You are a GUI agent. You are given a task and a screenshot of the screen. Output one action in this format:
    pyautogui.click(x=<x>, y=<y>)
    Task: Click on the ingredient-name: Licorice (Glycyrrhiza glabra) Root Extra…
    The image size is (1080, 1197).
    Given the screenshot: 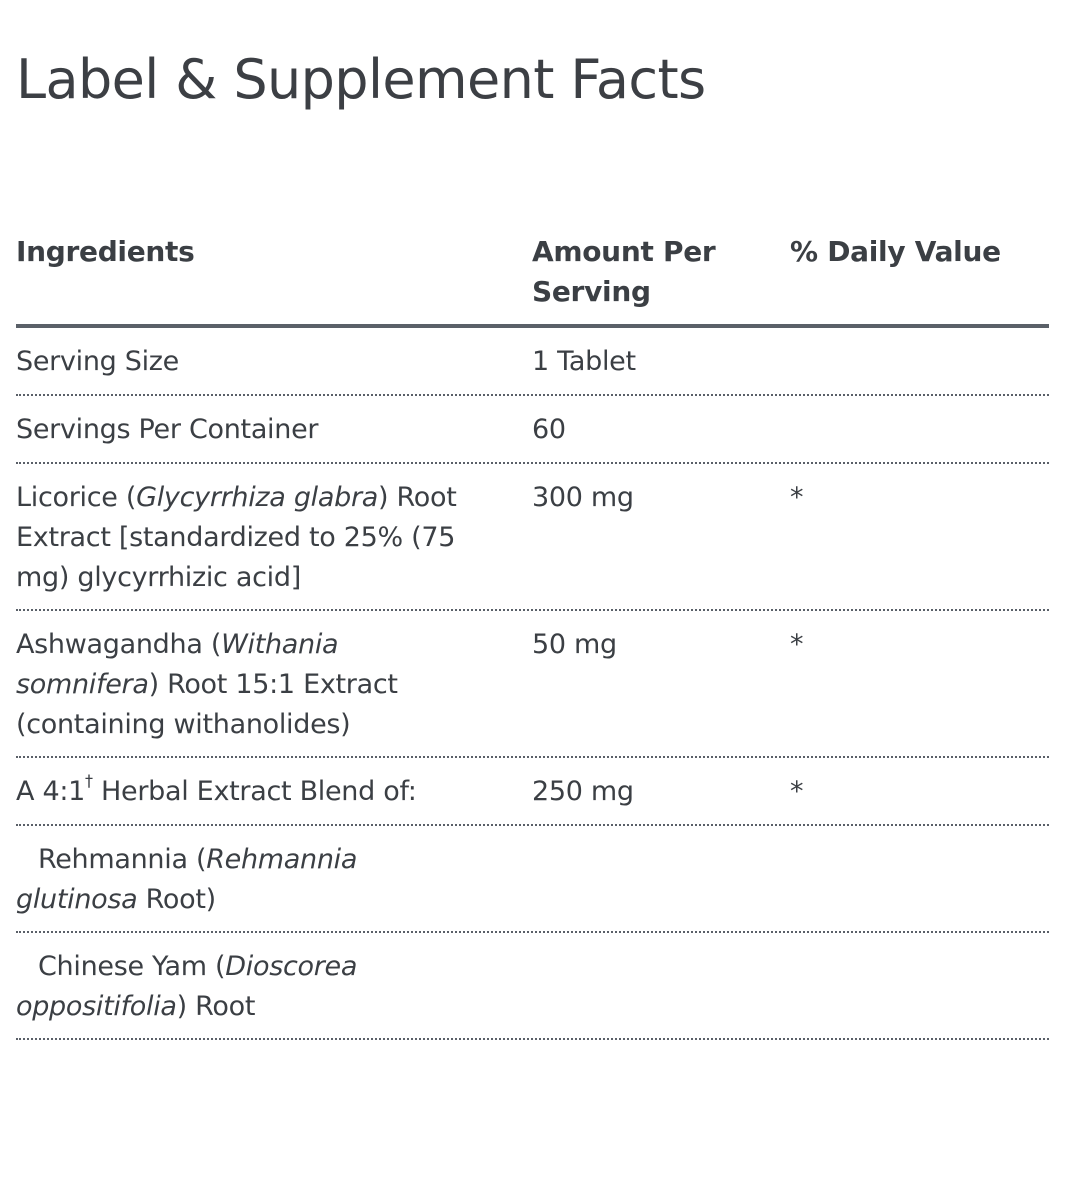 What is the action you would take?
    pyautogui.click(x=274, y=543)
    